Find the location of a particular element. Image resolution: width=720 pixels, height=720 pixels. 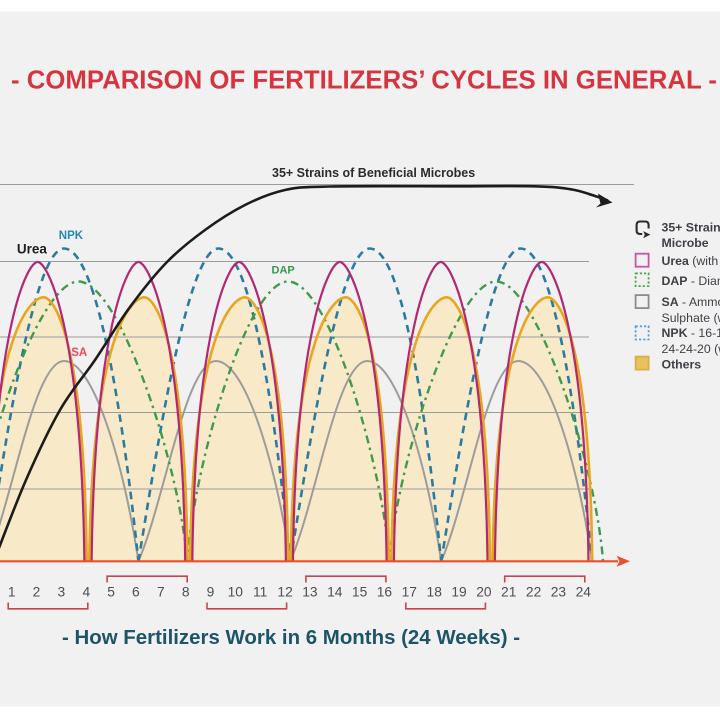

svg-text: 18 is located at coordinates (435, 592).